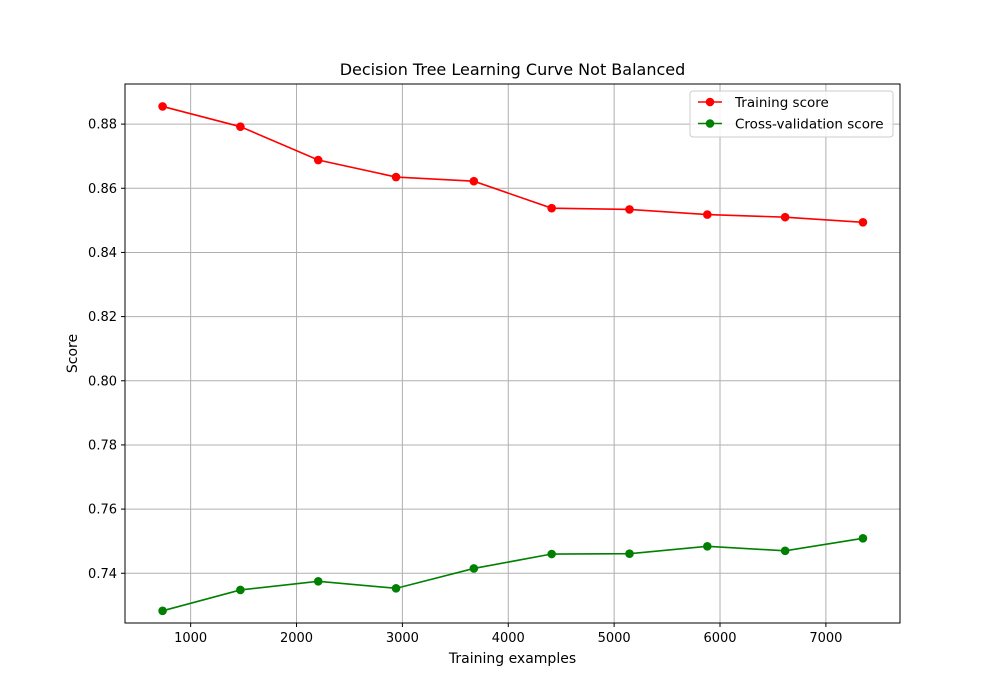 The width and height of the screenshot is (1000, 700). What do you see at coordinates (102, 445) in the screenshot?
I see `y-tick-label: 0.78` at bounding box center [102, 445].